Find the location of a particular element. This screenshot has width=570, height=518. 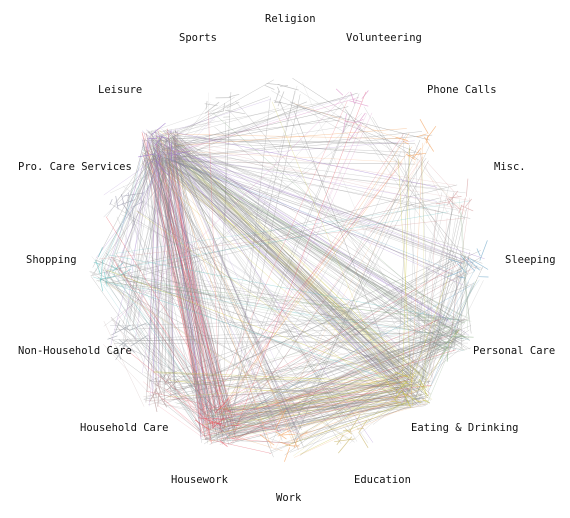

node-label-education: Education is located at coordinates (382, 480).